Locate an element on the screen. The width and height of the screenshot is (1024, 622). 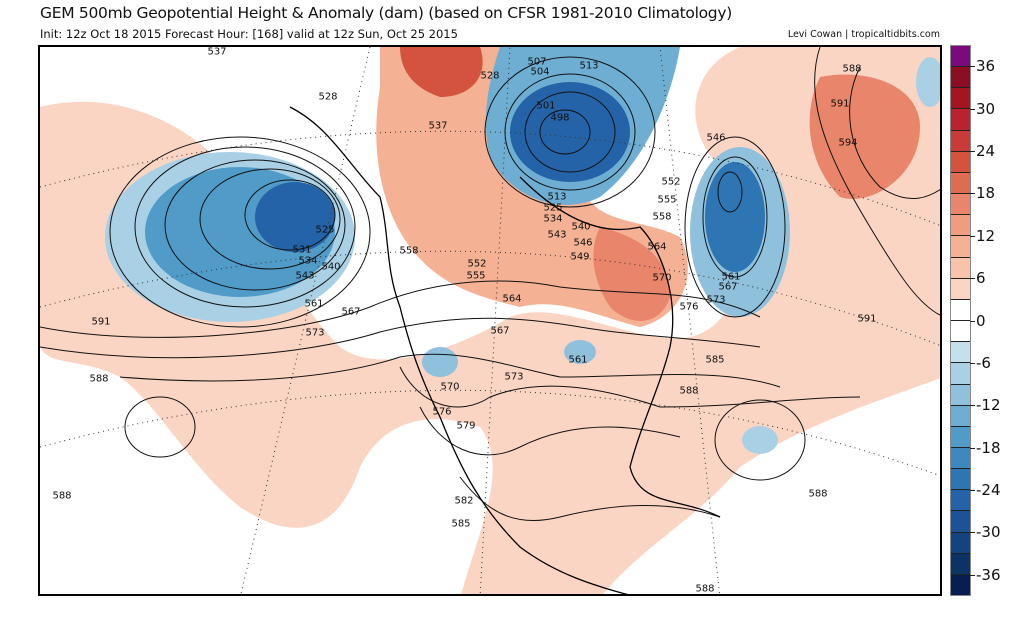
colorbar-tick-label: 30 is located at coordinates (986, 108).